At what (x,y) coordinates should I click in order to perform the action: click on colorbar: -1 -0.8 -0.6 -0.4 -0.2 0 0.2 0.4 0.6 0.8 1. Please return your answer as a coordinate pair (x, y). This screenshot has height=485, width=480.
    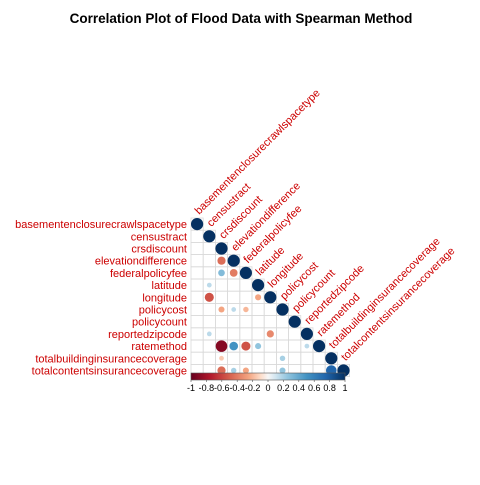
    Looking at the image, I should click on (267, 382).